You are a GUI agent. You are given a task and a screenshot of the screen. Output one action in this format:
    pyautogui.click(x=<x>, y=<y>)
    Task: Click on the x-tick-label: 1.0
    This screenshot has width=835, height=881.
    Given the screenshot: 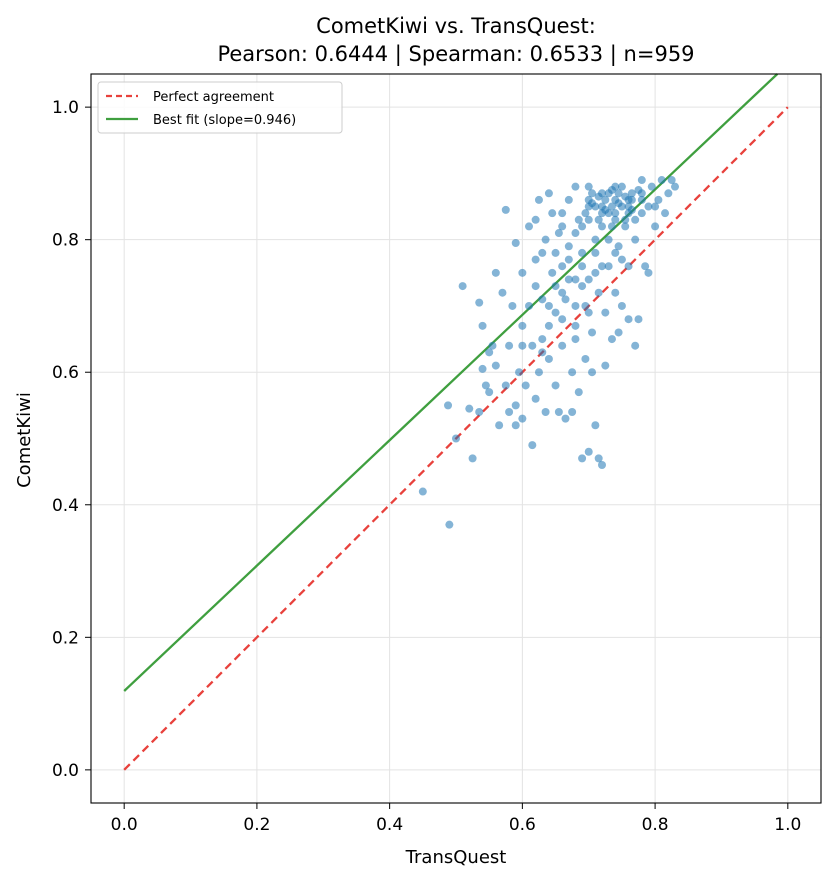 What is the action you would take?
    pyautogui.click(x=787, y=825)
    